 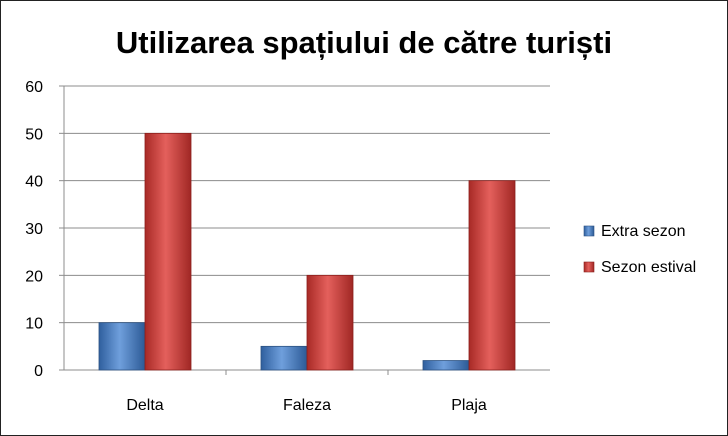 What do you see at coordinates (492, 275) in the screenshot?
I see `bar-plaja-sezon-estival` at bounding box center [492, 275].